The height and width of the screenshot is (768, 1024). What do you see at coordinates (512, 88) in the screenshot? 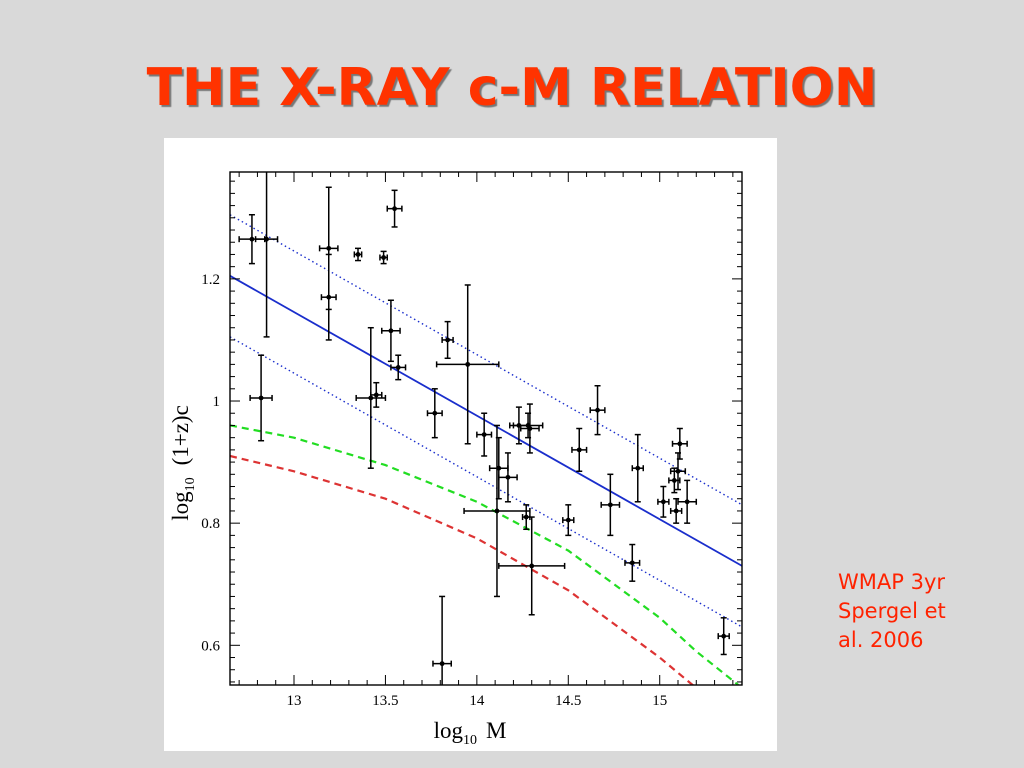
I see `slide-title: THE X-RAY c-M RELATION` at bounding box center [512, 88].